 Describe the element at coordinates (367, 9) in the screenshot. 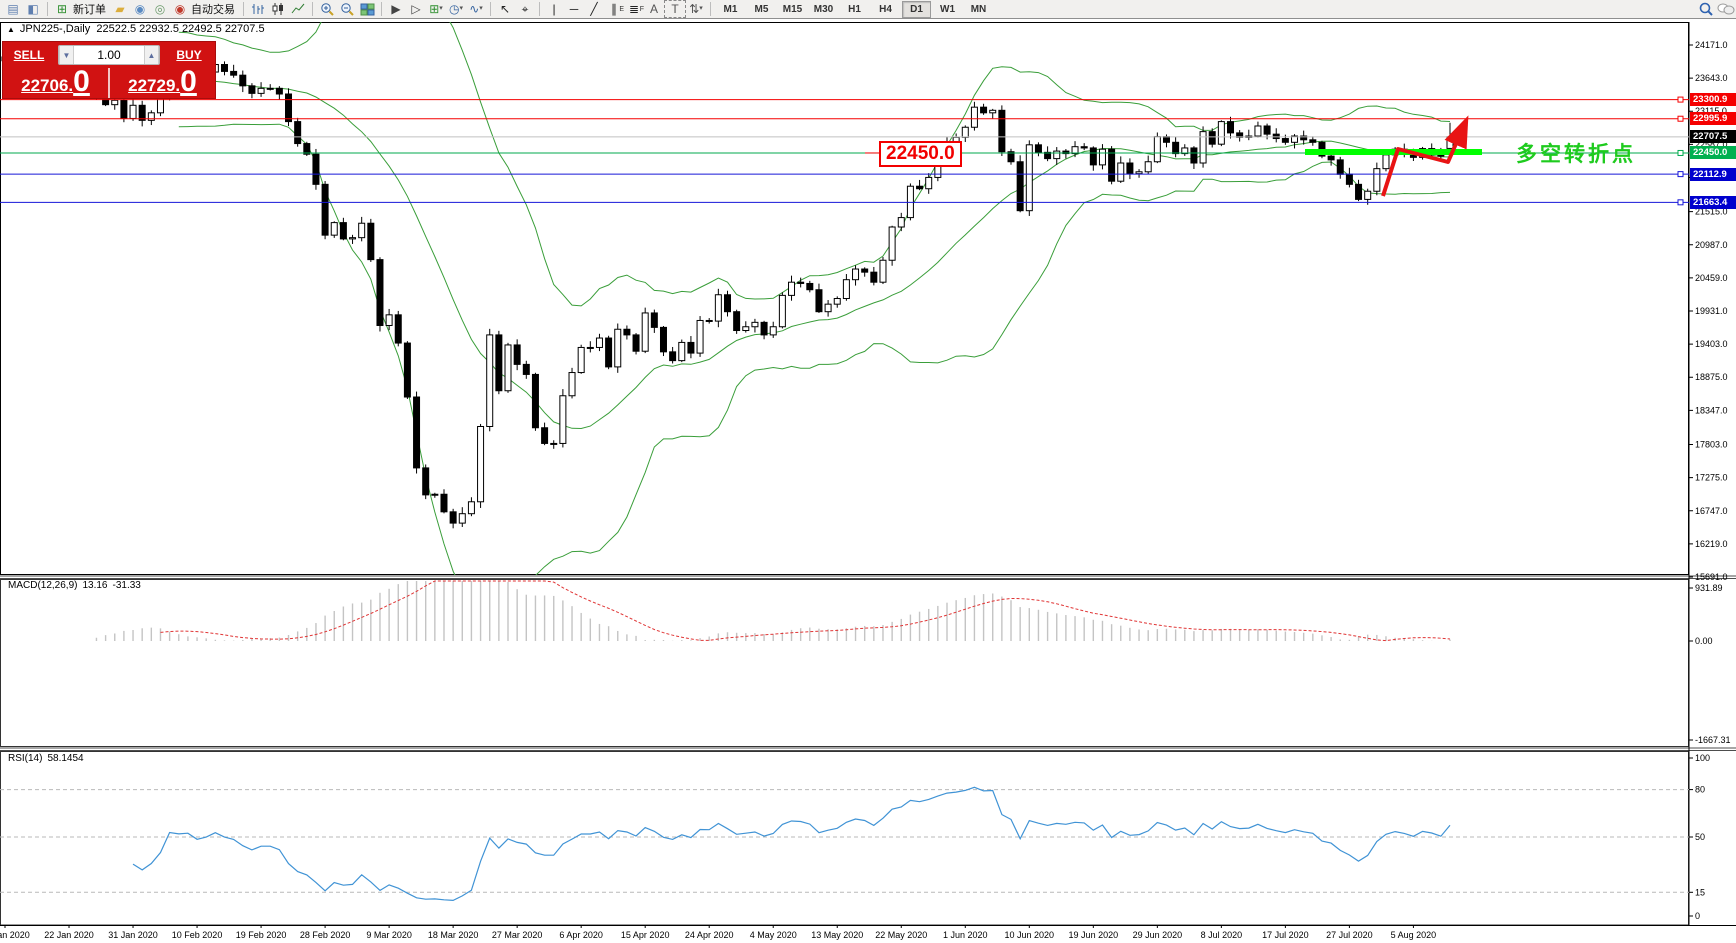

I see `tile-windows-icon` at that location.